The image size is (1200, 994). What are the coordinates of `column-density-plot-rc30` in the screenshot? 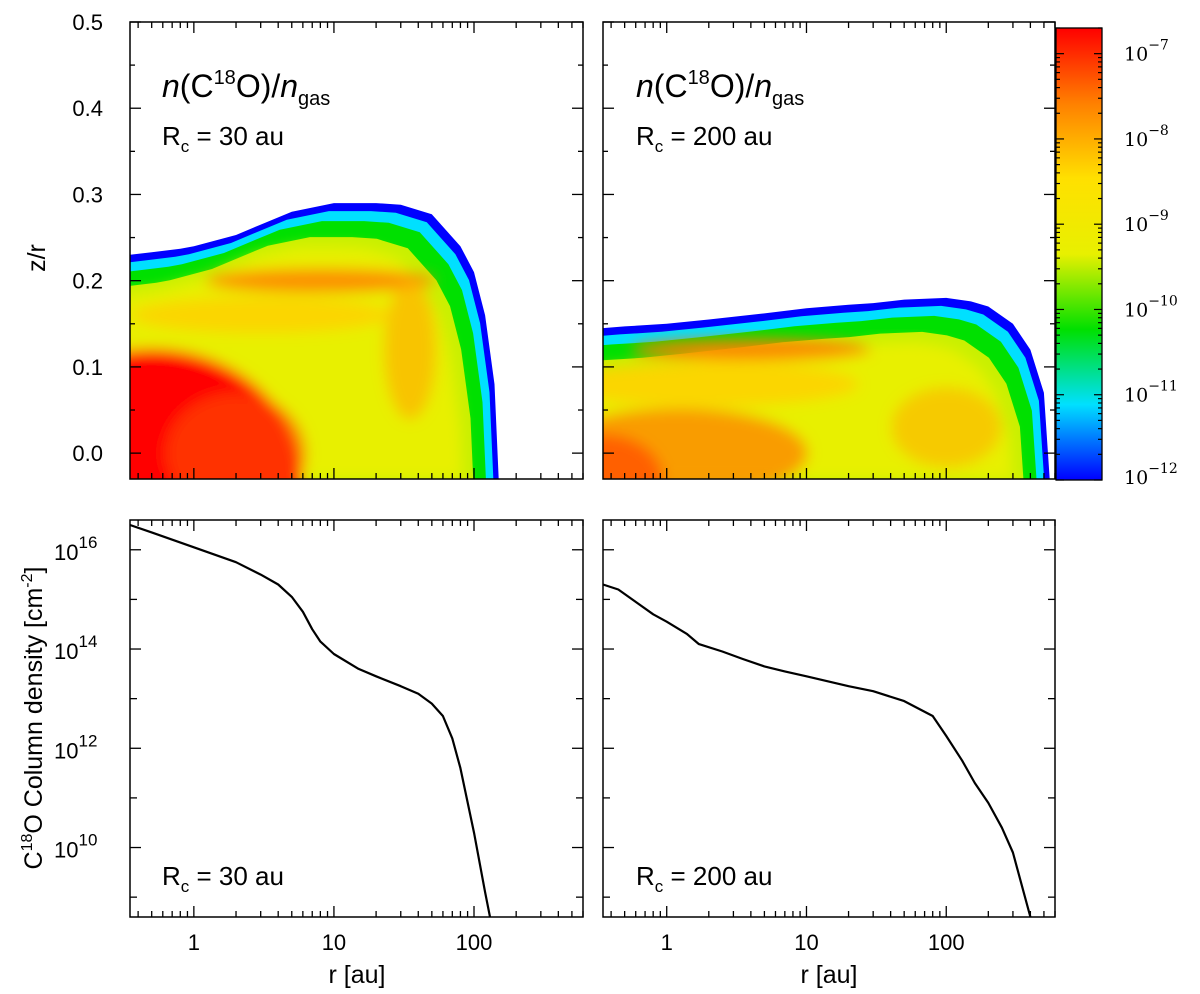 It's located at (311, 720).